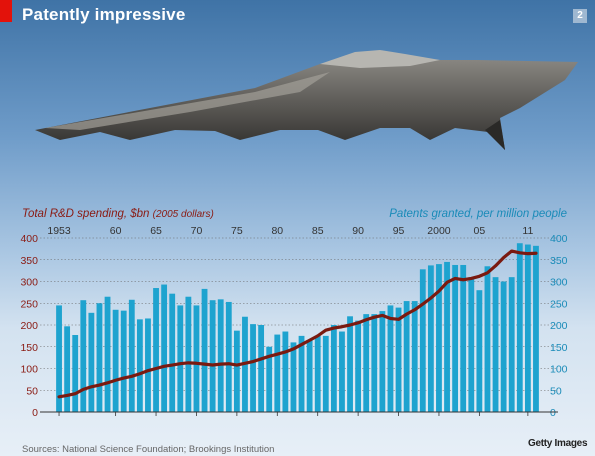 The height and width of the screenshot is (456, 595). I want to click on left-y-tick-label: 400, so click(29, 239).